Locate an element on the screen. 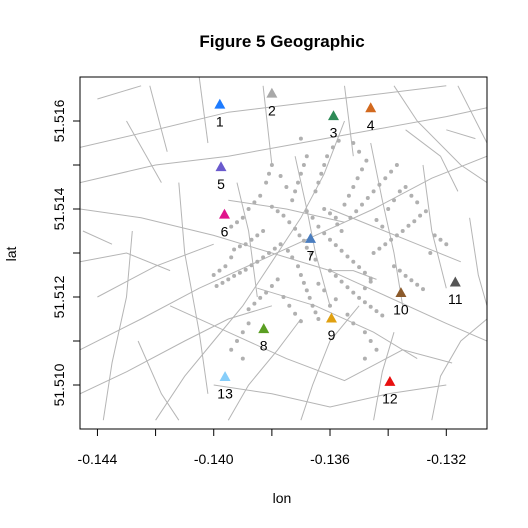 The image size is (528, 528). x-axis-label: lon is located at coordinates (282, 498).